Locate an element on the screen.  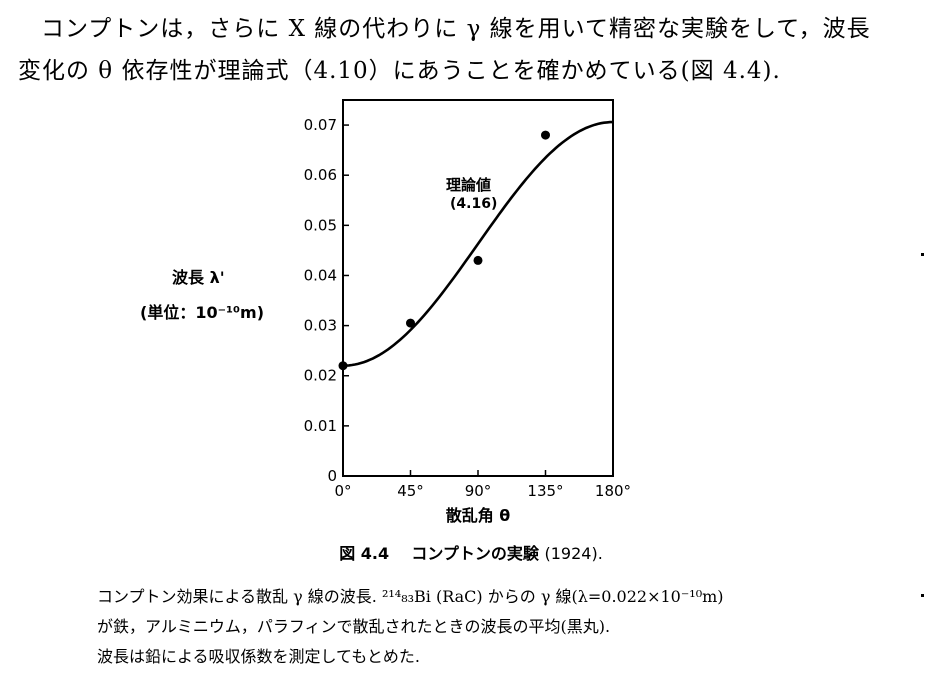
theory-curve is located at coordinates (477, 243).